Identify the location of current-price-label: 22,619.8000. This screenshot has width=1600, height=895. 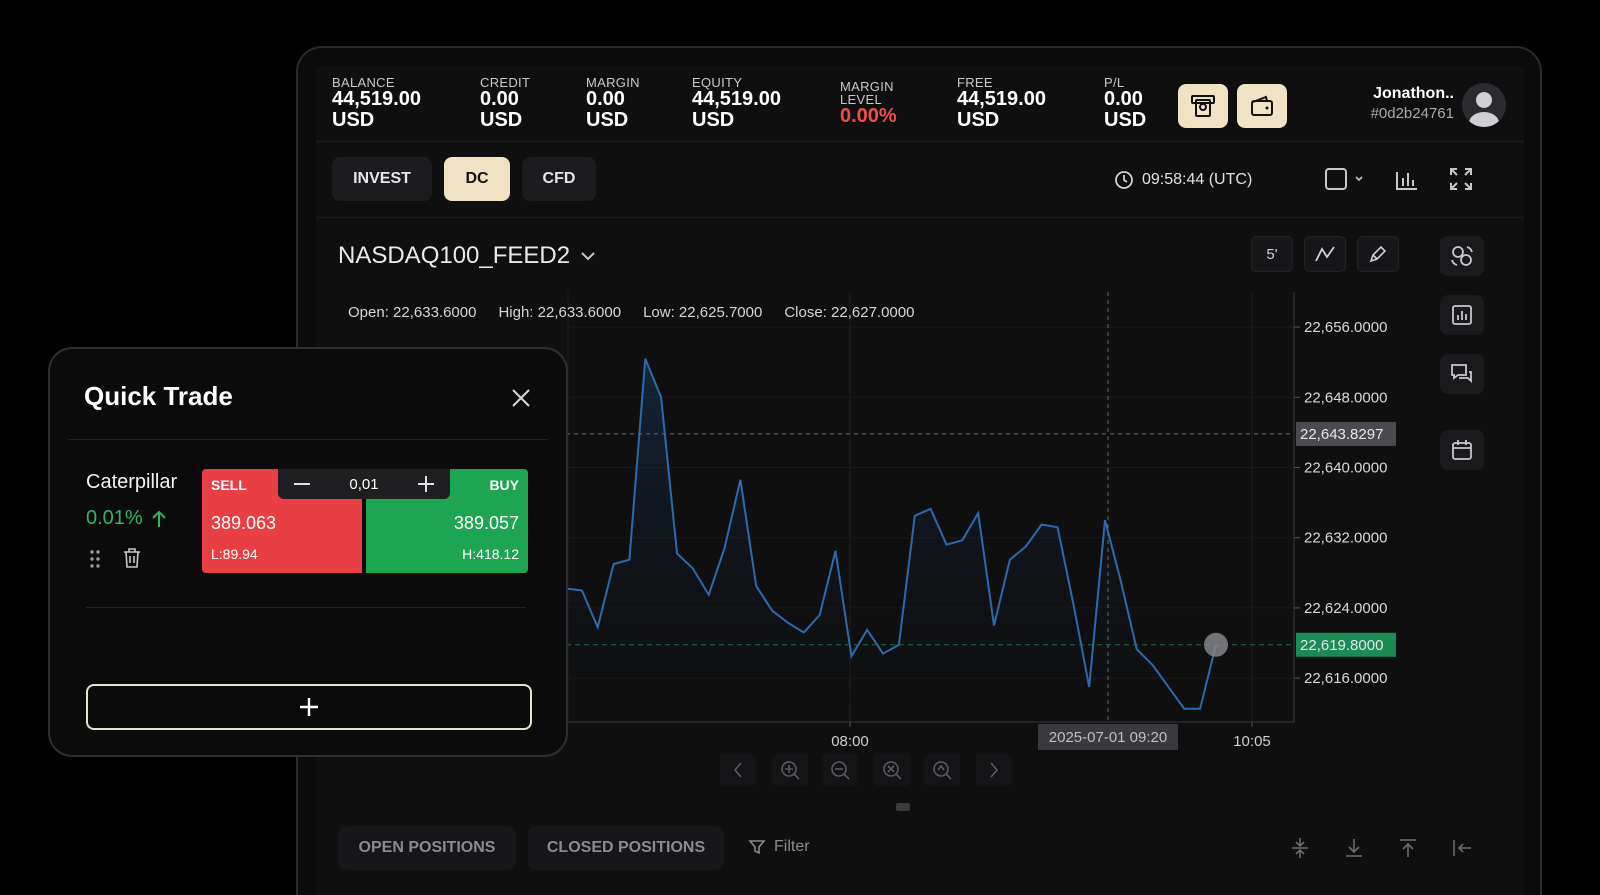
(1341, 645).